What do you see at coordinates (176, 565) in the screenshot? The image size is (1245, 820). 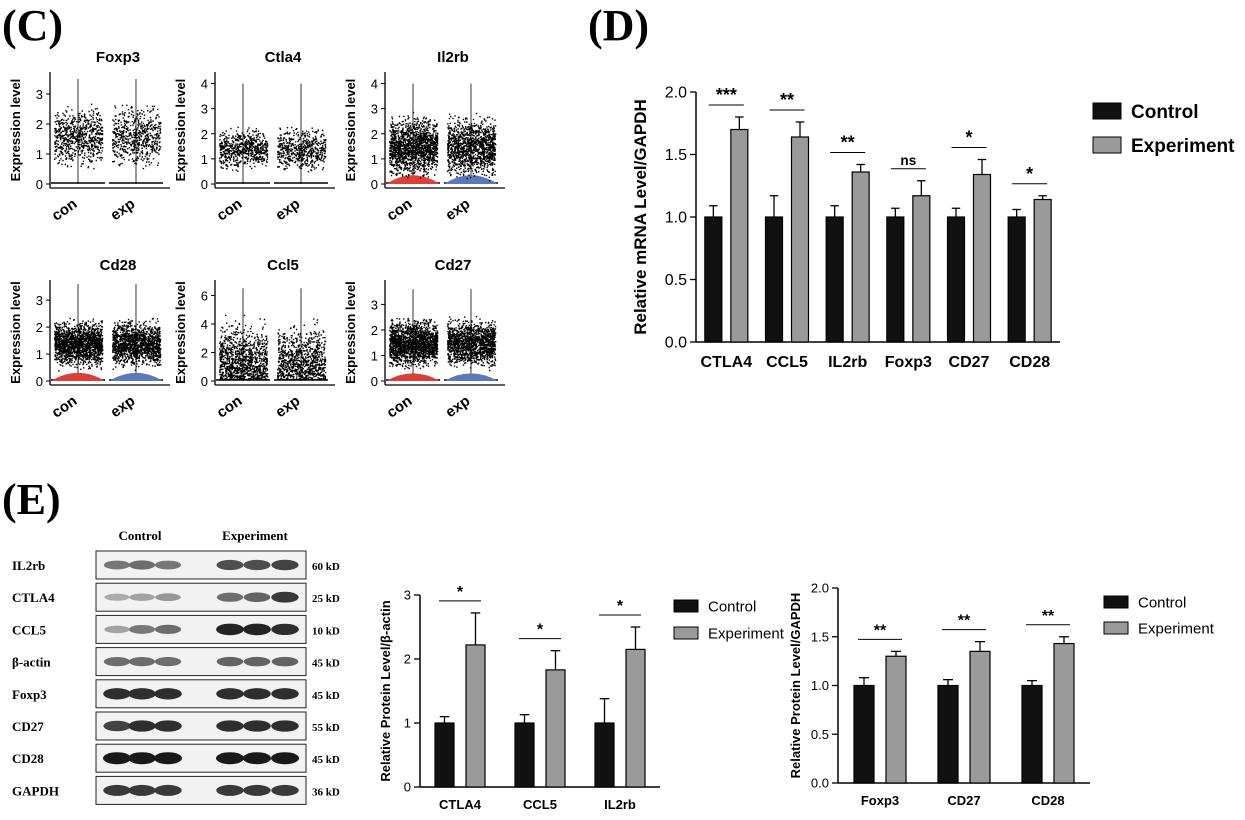 I see `blot-row-il2rb: IL2rb 60 kD` at bounding box center [176, 565].